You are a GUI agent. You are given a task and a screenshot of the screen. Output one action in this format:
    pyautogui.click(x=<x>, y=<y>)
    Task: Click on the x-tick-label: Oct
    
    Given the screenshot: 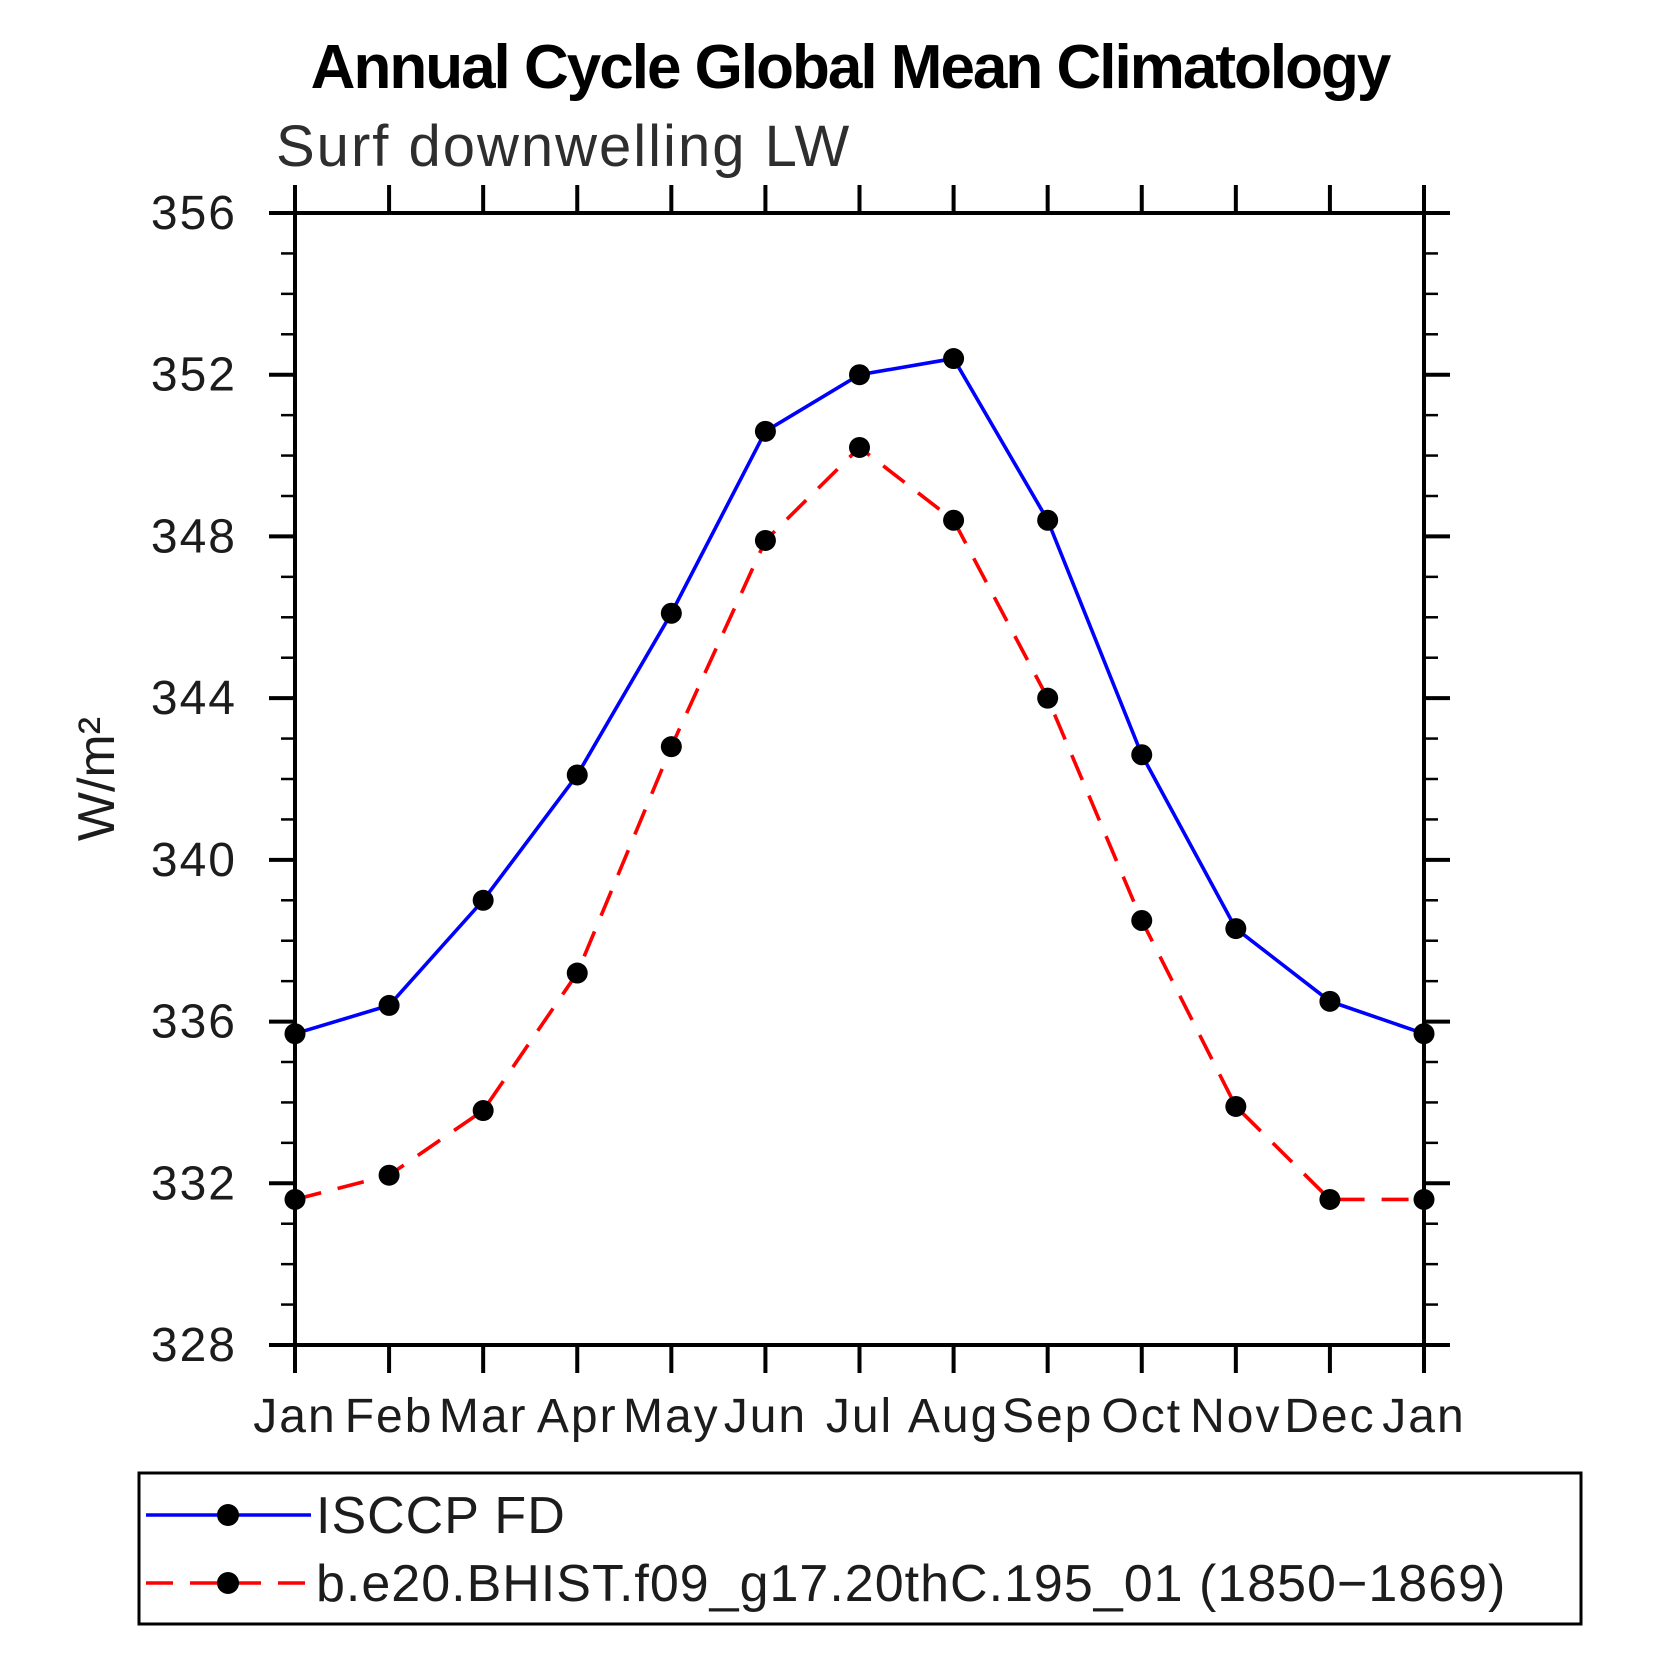 What is the action you would take?
    pyautogui.click(x=1141, y=1416)
    